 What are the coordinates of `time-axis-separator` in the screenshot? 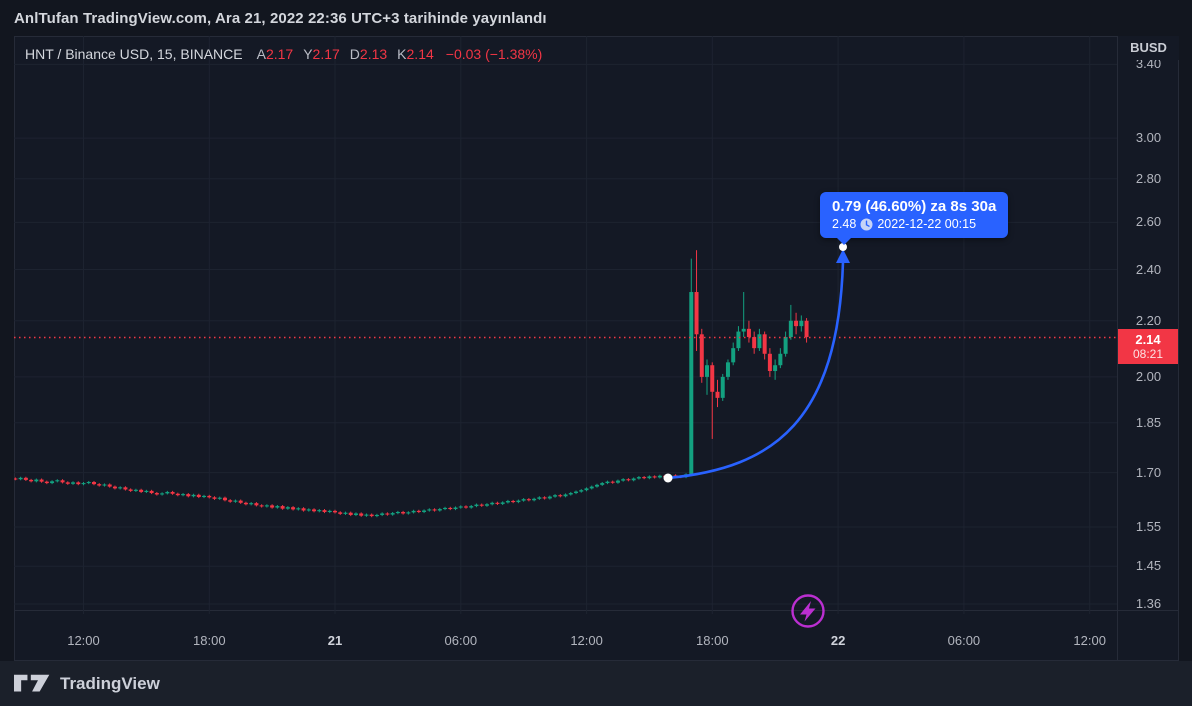 It's located at (596, 610).